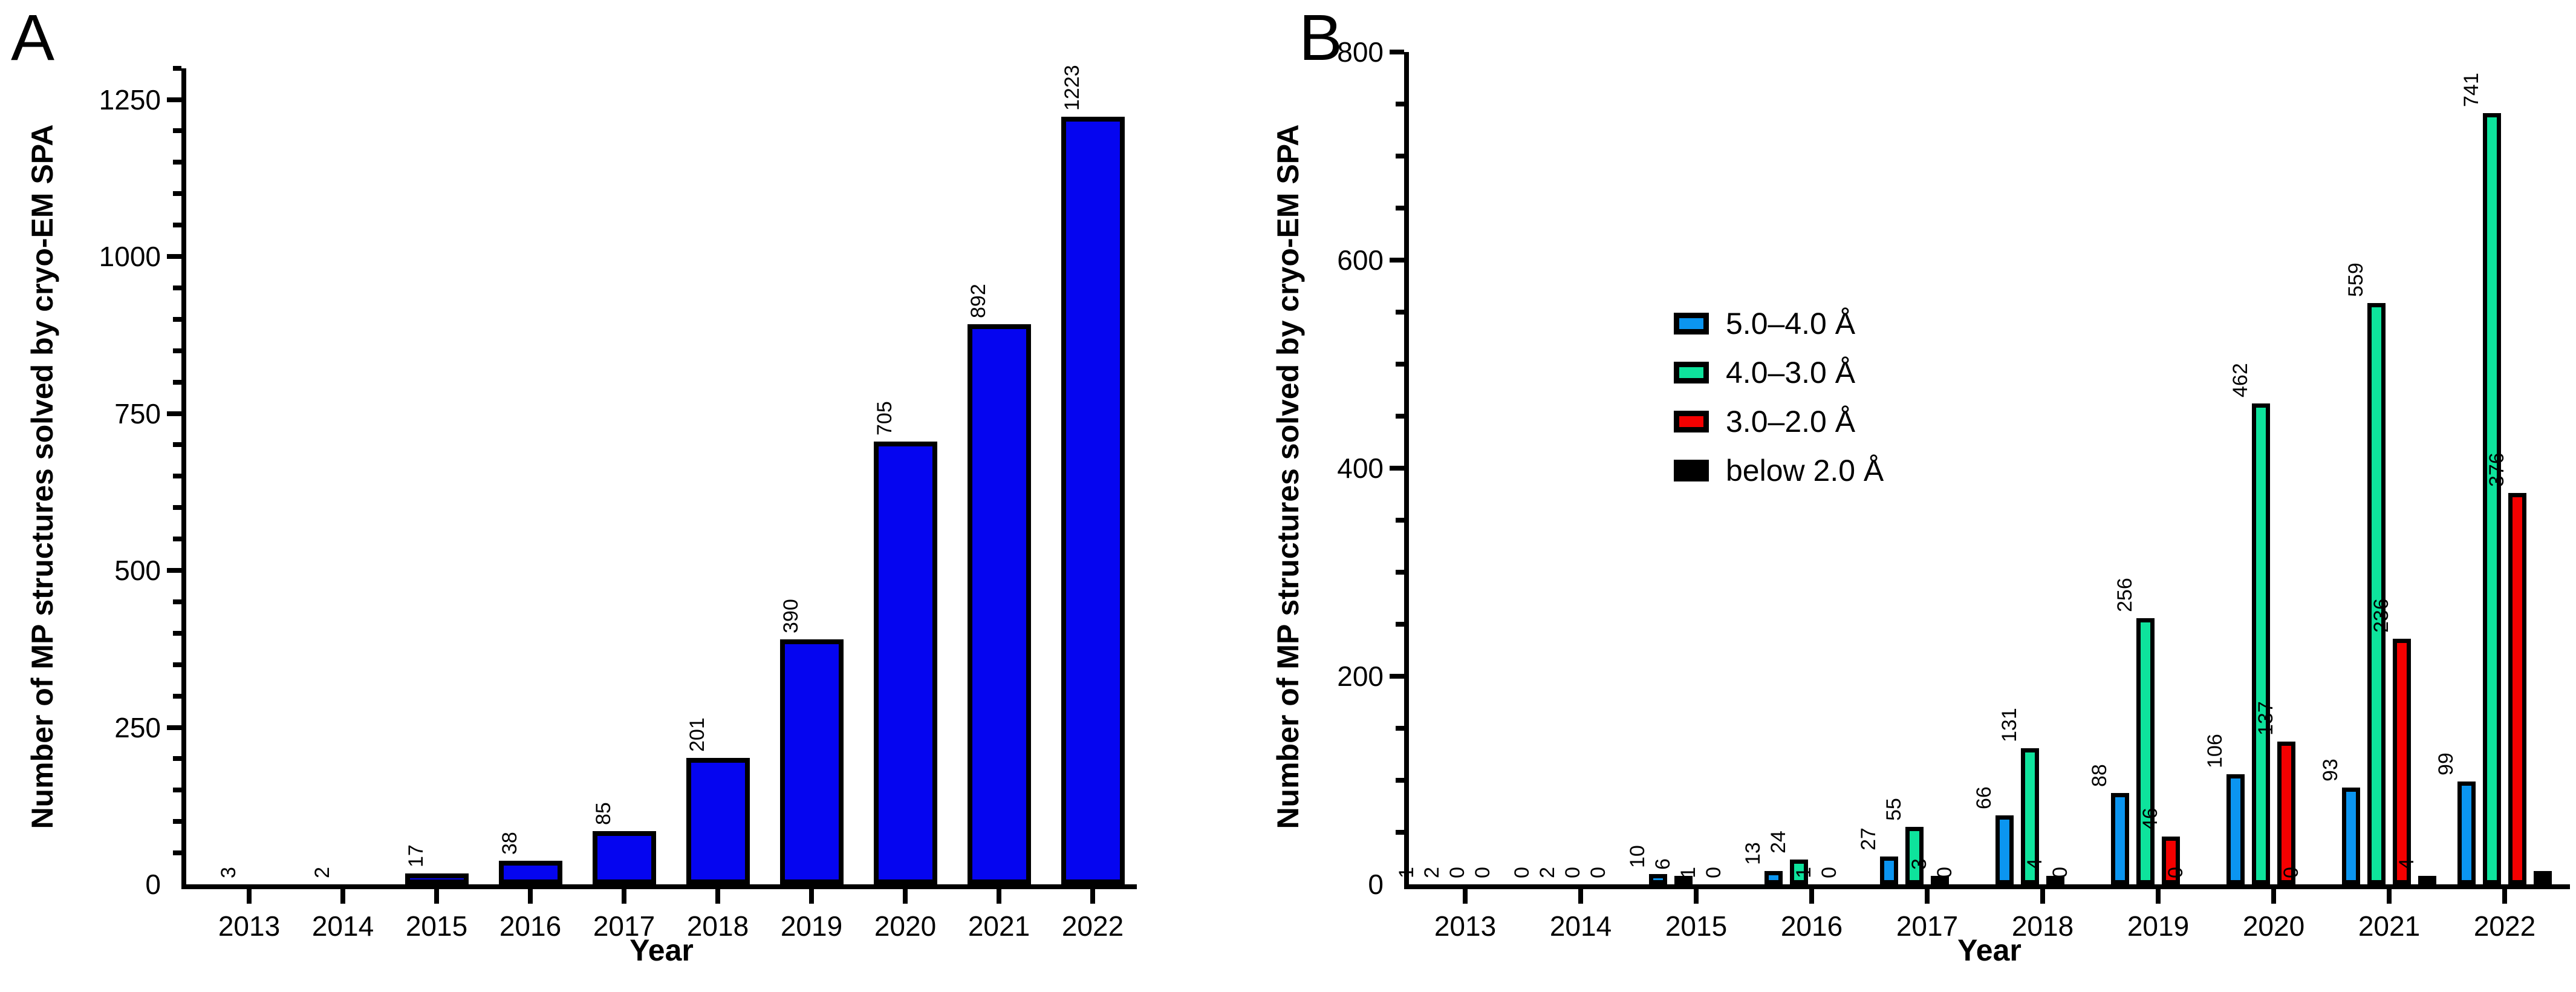 This screenshot has width=2576, height=992. Describe the element at coordinates (1321, 37) in the screenshot. I see `panel-letter-b: B` at that location.